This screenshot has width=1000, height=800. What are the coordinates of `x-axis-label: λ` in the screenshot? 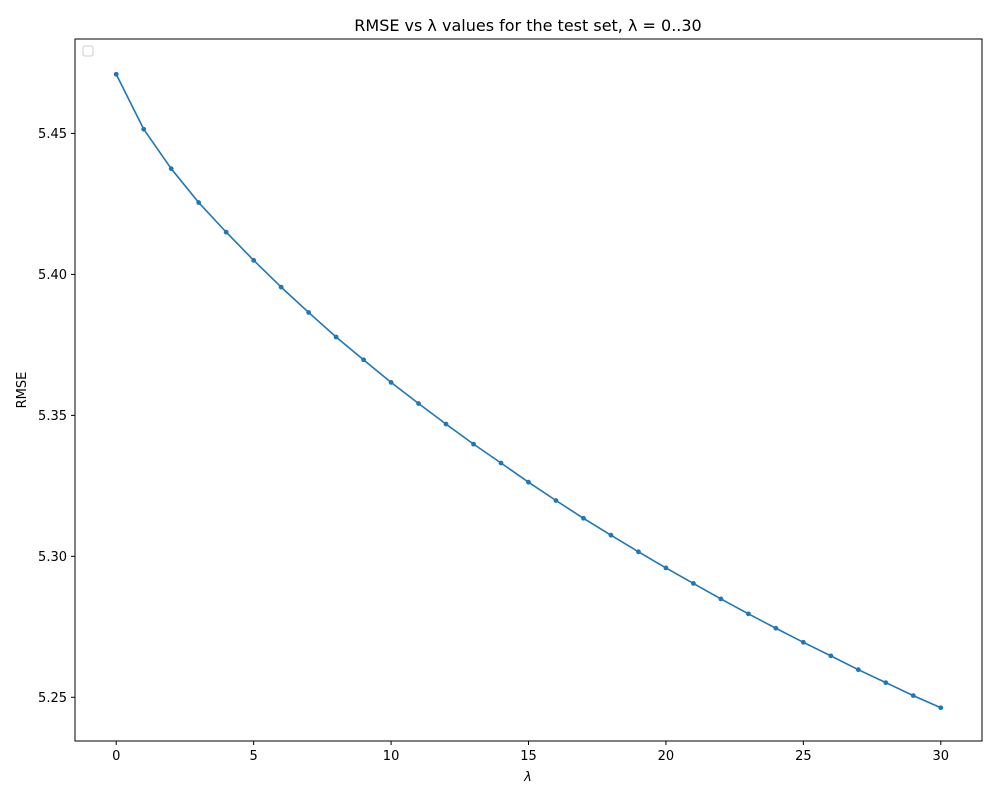 It's located at (527, 777).